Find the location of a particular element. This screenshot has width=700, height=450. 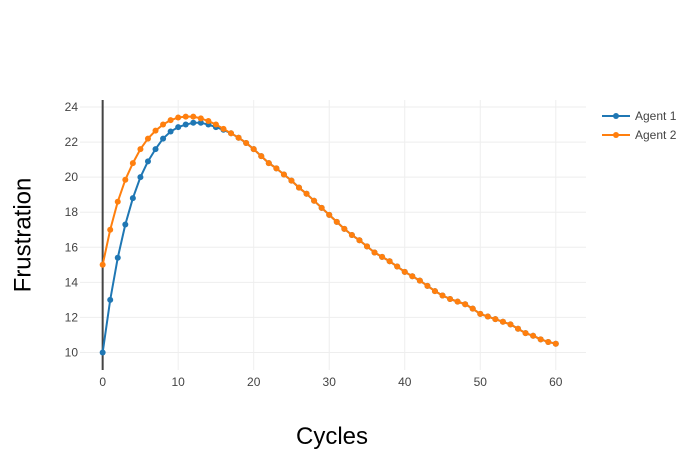

y-tick-label: 12 is located at coordinates (72, 317).